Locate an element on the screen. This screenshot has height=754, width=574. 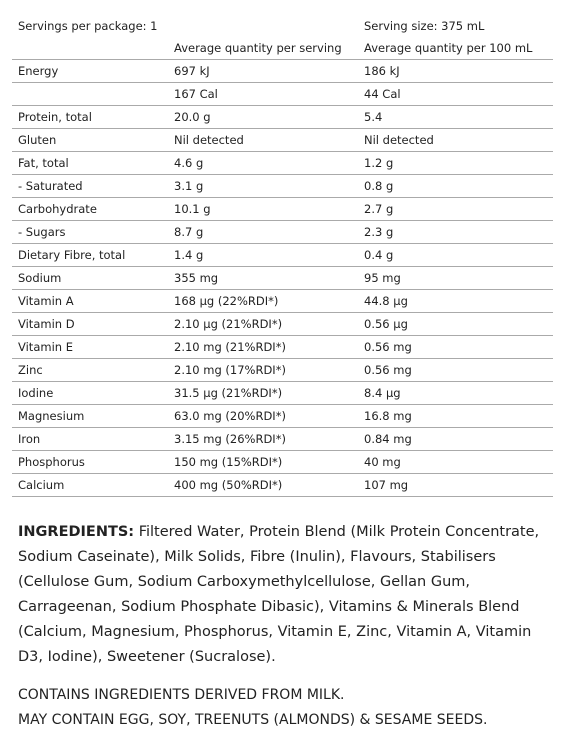
nutrient-row: Carbohydrate 10.1 g 2.7 g is located at coordinates (282, 209).